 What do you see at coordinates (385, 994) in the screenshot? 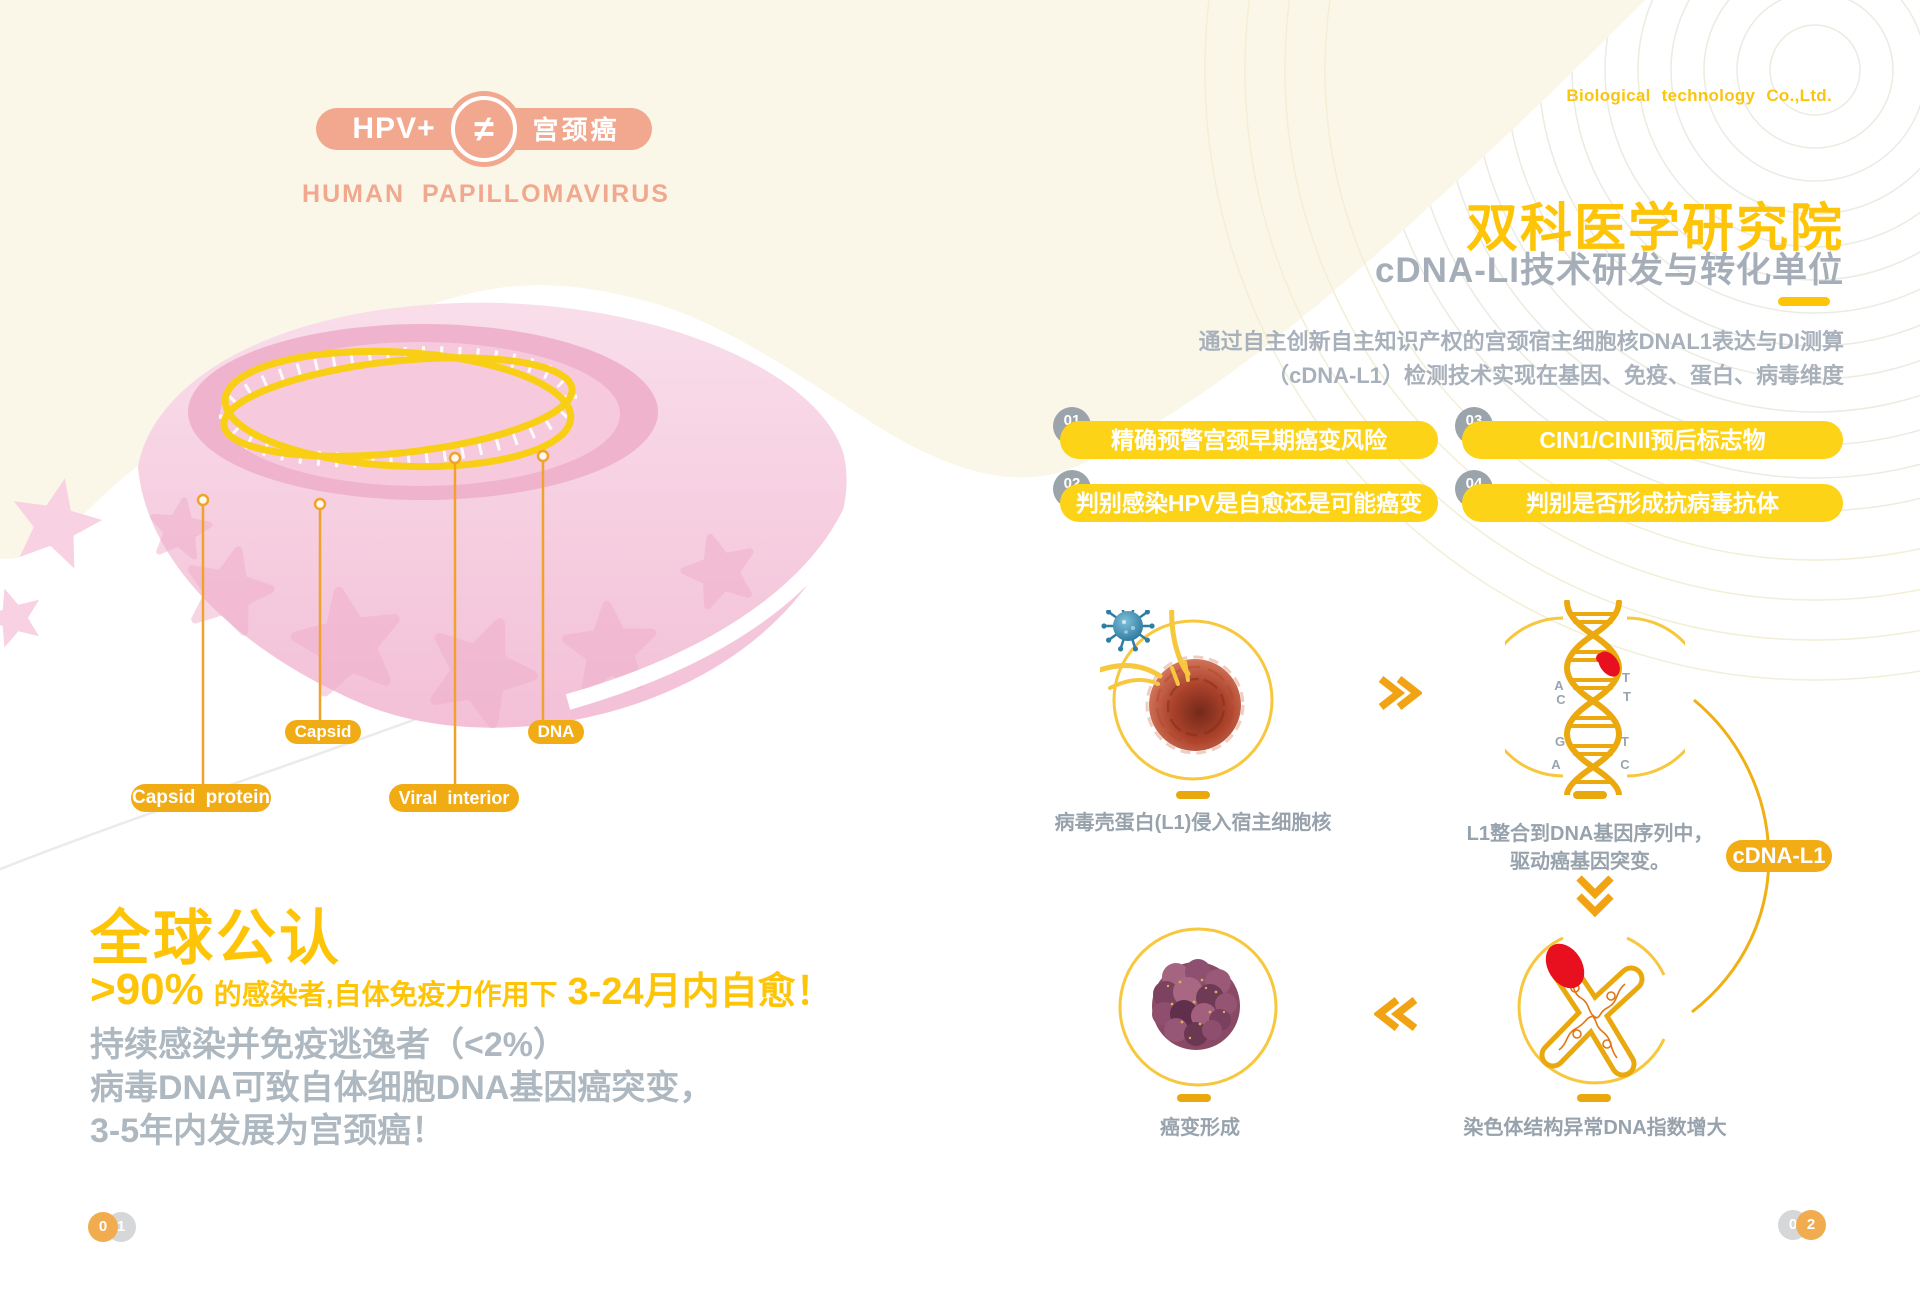
I see `stat-middle-text: 的感染者,自体免疫力作用下` at bounding box center [385, 994].